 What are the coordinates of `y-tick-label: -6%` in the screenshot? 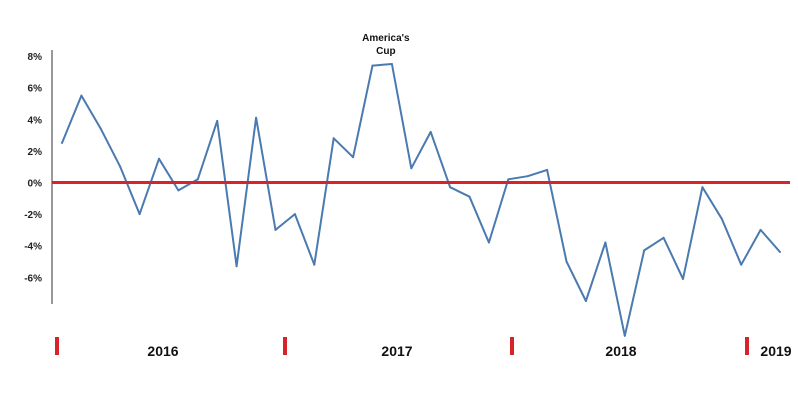 It's located at (33, 278).